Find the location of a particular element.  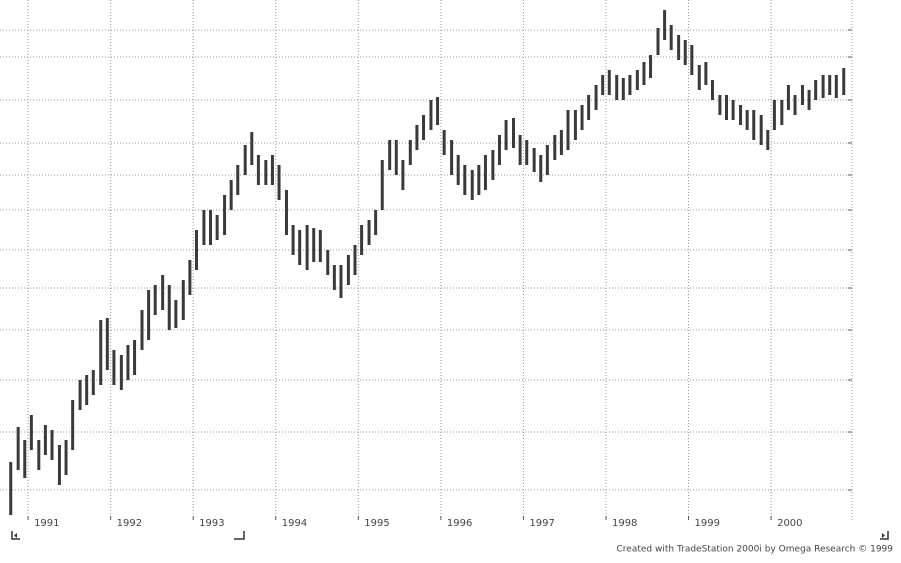

x-tick-label: 1992 is located at coordinates (129, 523).